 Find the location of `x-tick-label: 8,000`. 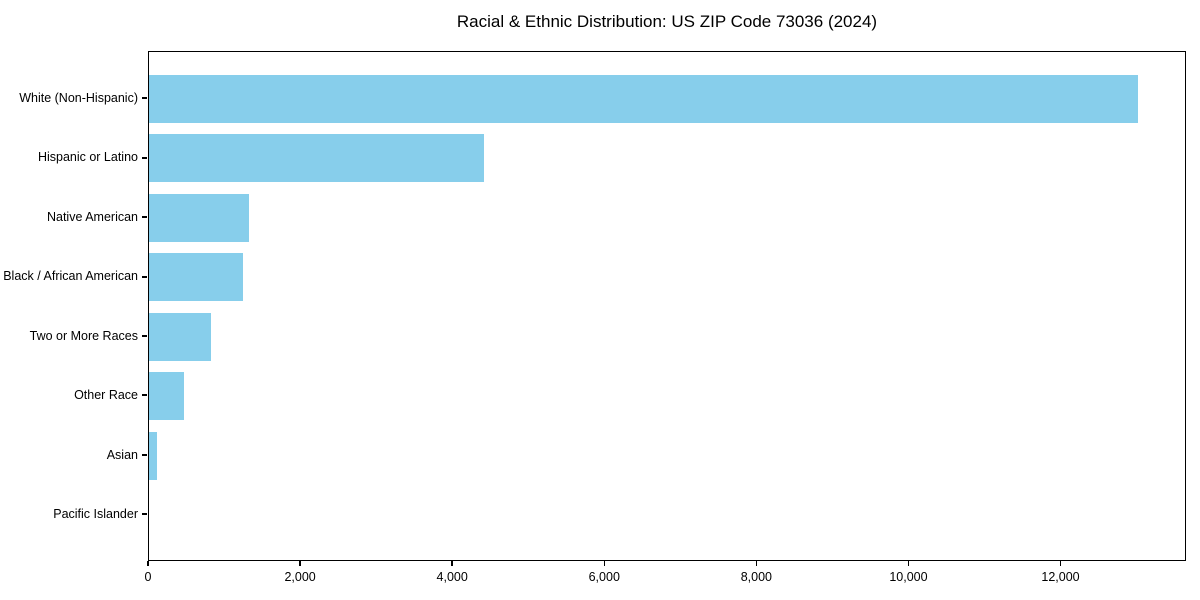

x-tick-label: 8,000 is located at coordinates (756, 577).